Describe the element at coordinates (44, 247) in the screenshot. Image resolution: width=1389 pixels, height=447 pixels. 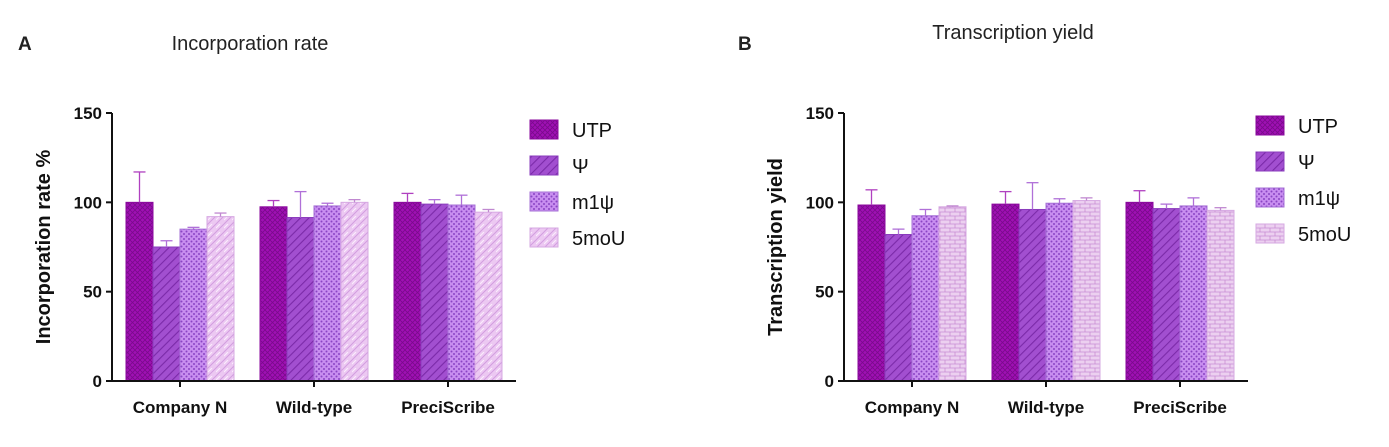
I see `y-axis-label: Incorporation rate %` at that location.